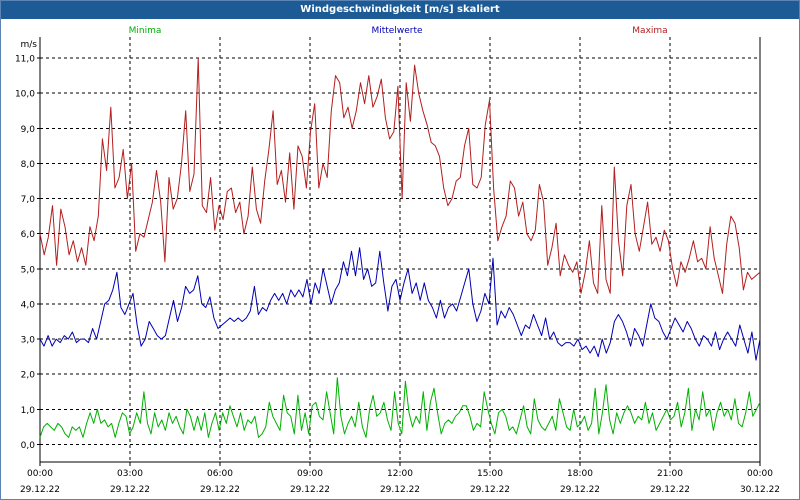 The width and height of the screenshot is (800, 500). What do you see at coordinates (400, 474) in the screenshot?
I see `x-tick-time-label: 12:00` at bounding box center [400, 474].